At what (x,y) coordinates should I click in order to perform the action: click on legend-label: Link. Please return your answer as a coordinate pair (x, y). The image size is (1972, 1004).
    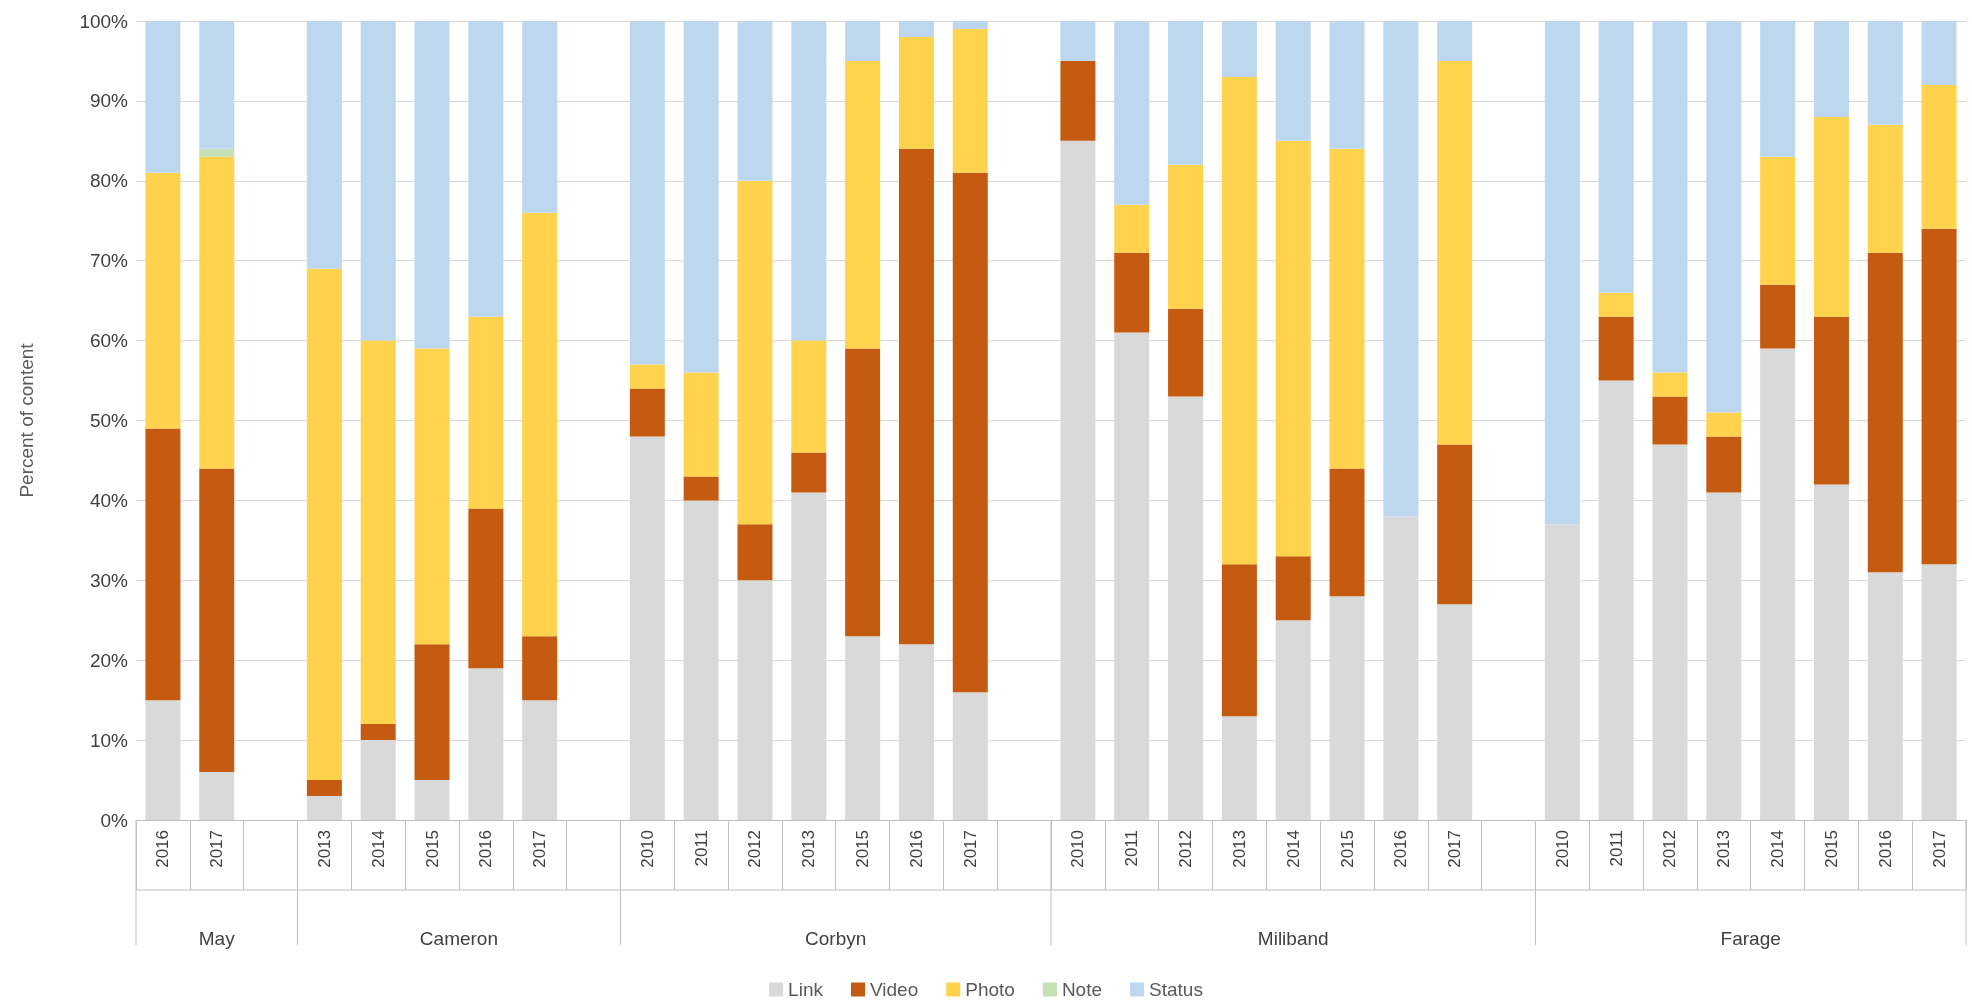
    Looking at the image, I should click on (806, 989).